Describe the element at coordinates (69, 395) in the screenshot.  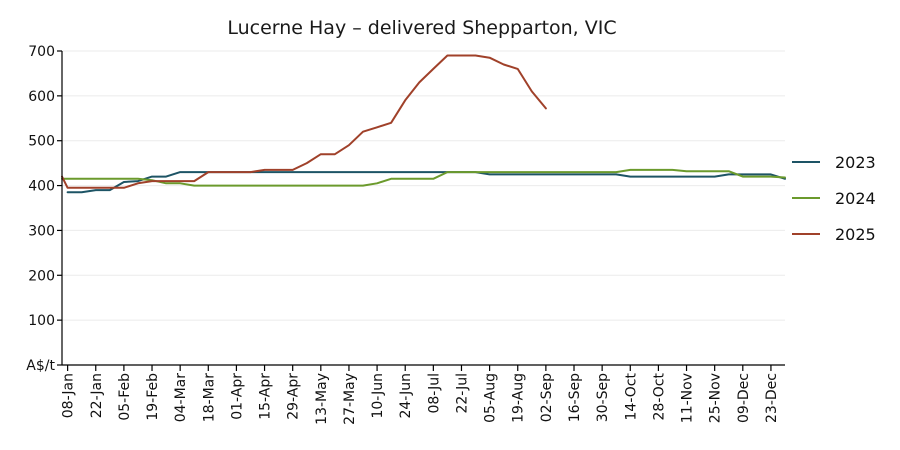
I see `x-tick-label: 08-Jan` at that location.